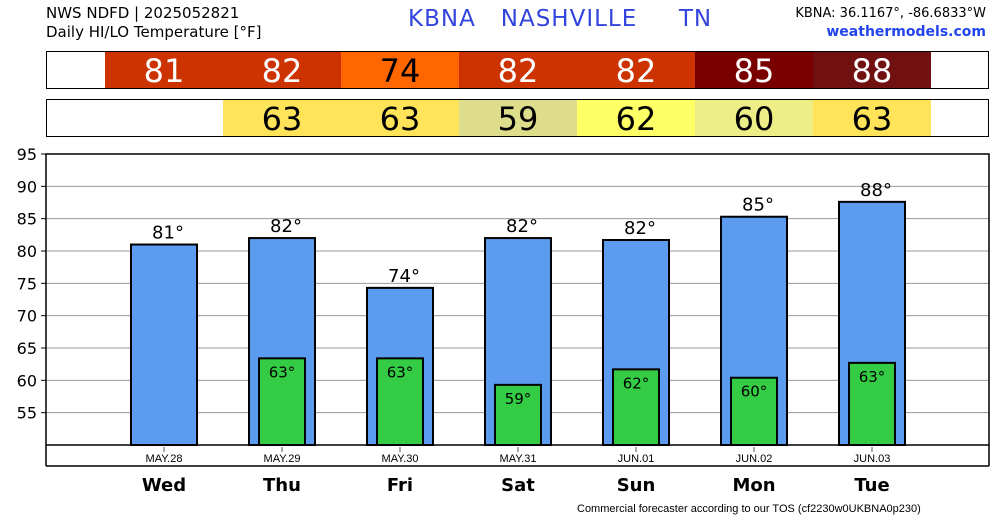  What do you see at coordinates (282, 119) in the screenshot?
I see `low-temp-cell-1: 63` at bounding box center [282, 119].